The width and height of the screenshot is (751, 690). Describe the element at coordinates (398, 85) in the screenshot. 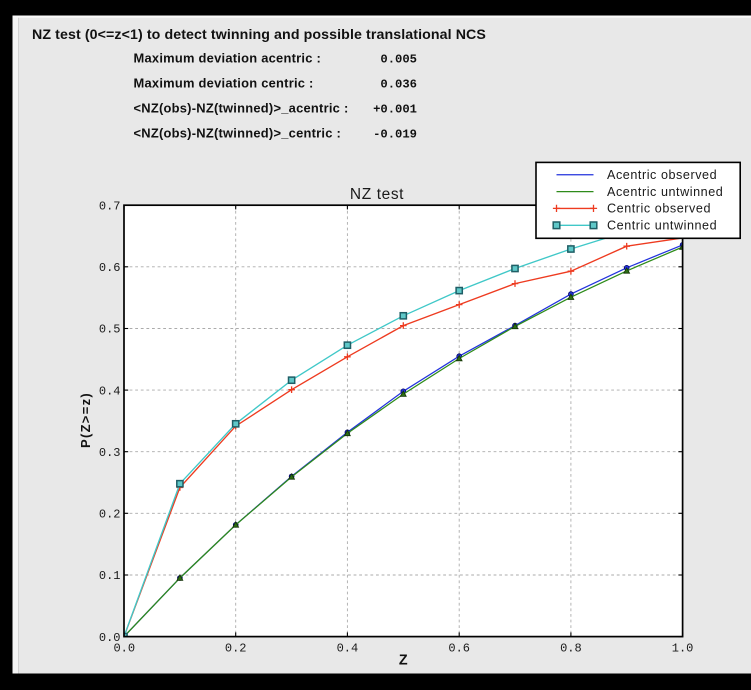

I see `svg-text: 0.036` at that location.